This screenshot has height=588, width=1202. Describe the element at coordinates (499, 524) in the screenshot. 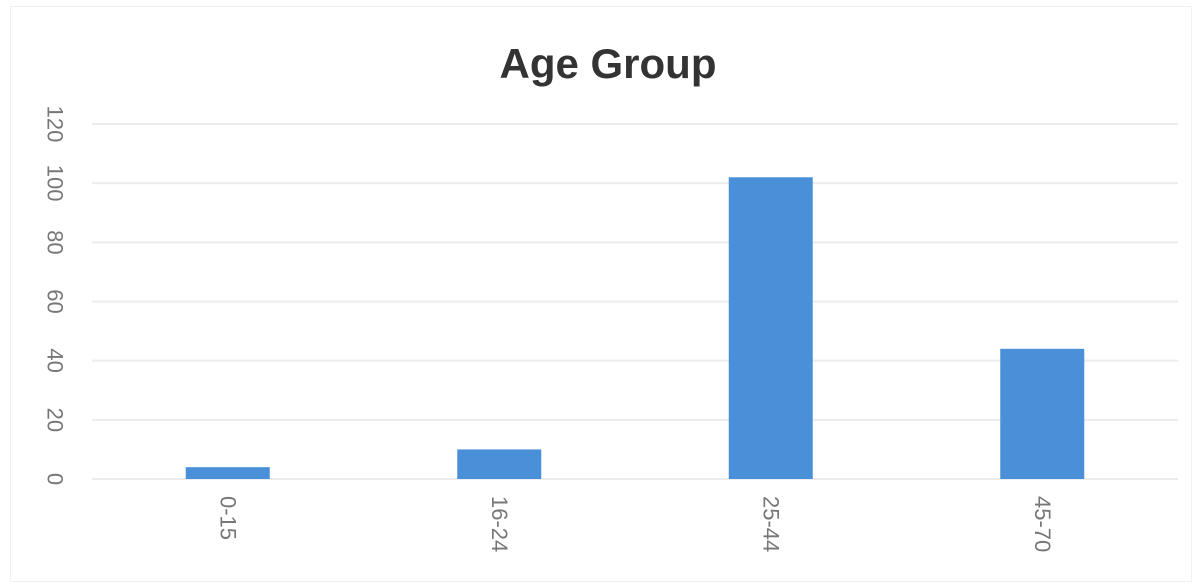

I see `x-tick-label: 16-24` at that location.